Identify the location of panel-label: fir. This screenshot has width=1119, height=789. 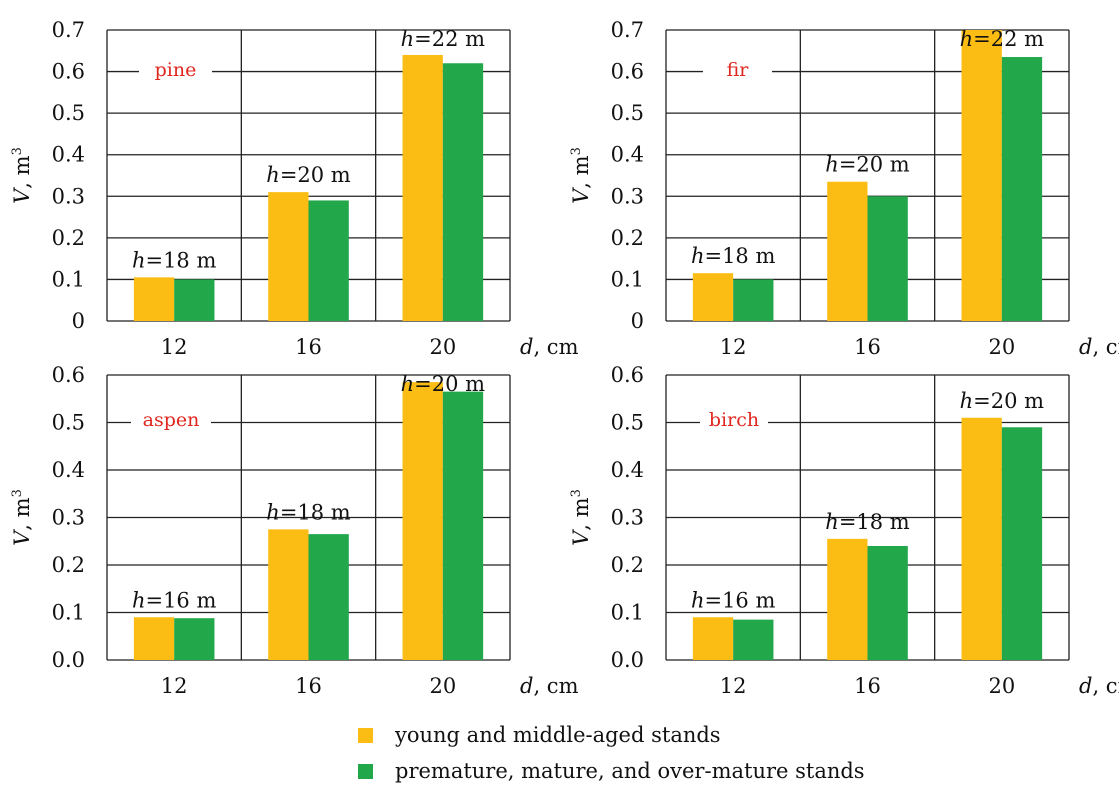
(738, 70).